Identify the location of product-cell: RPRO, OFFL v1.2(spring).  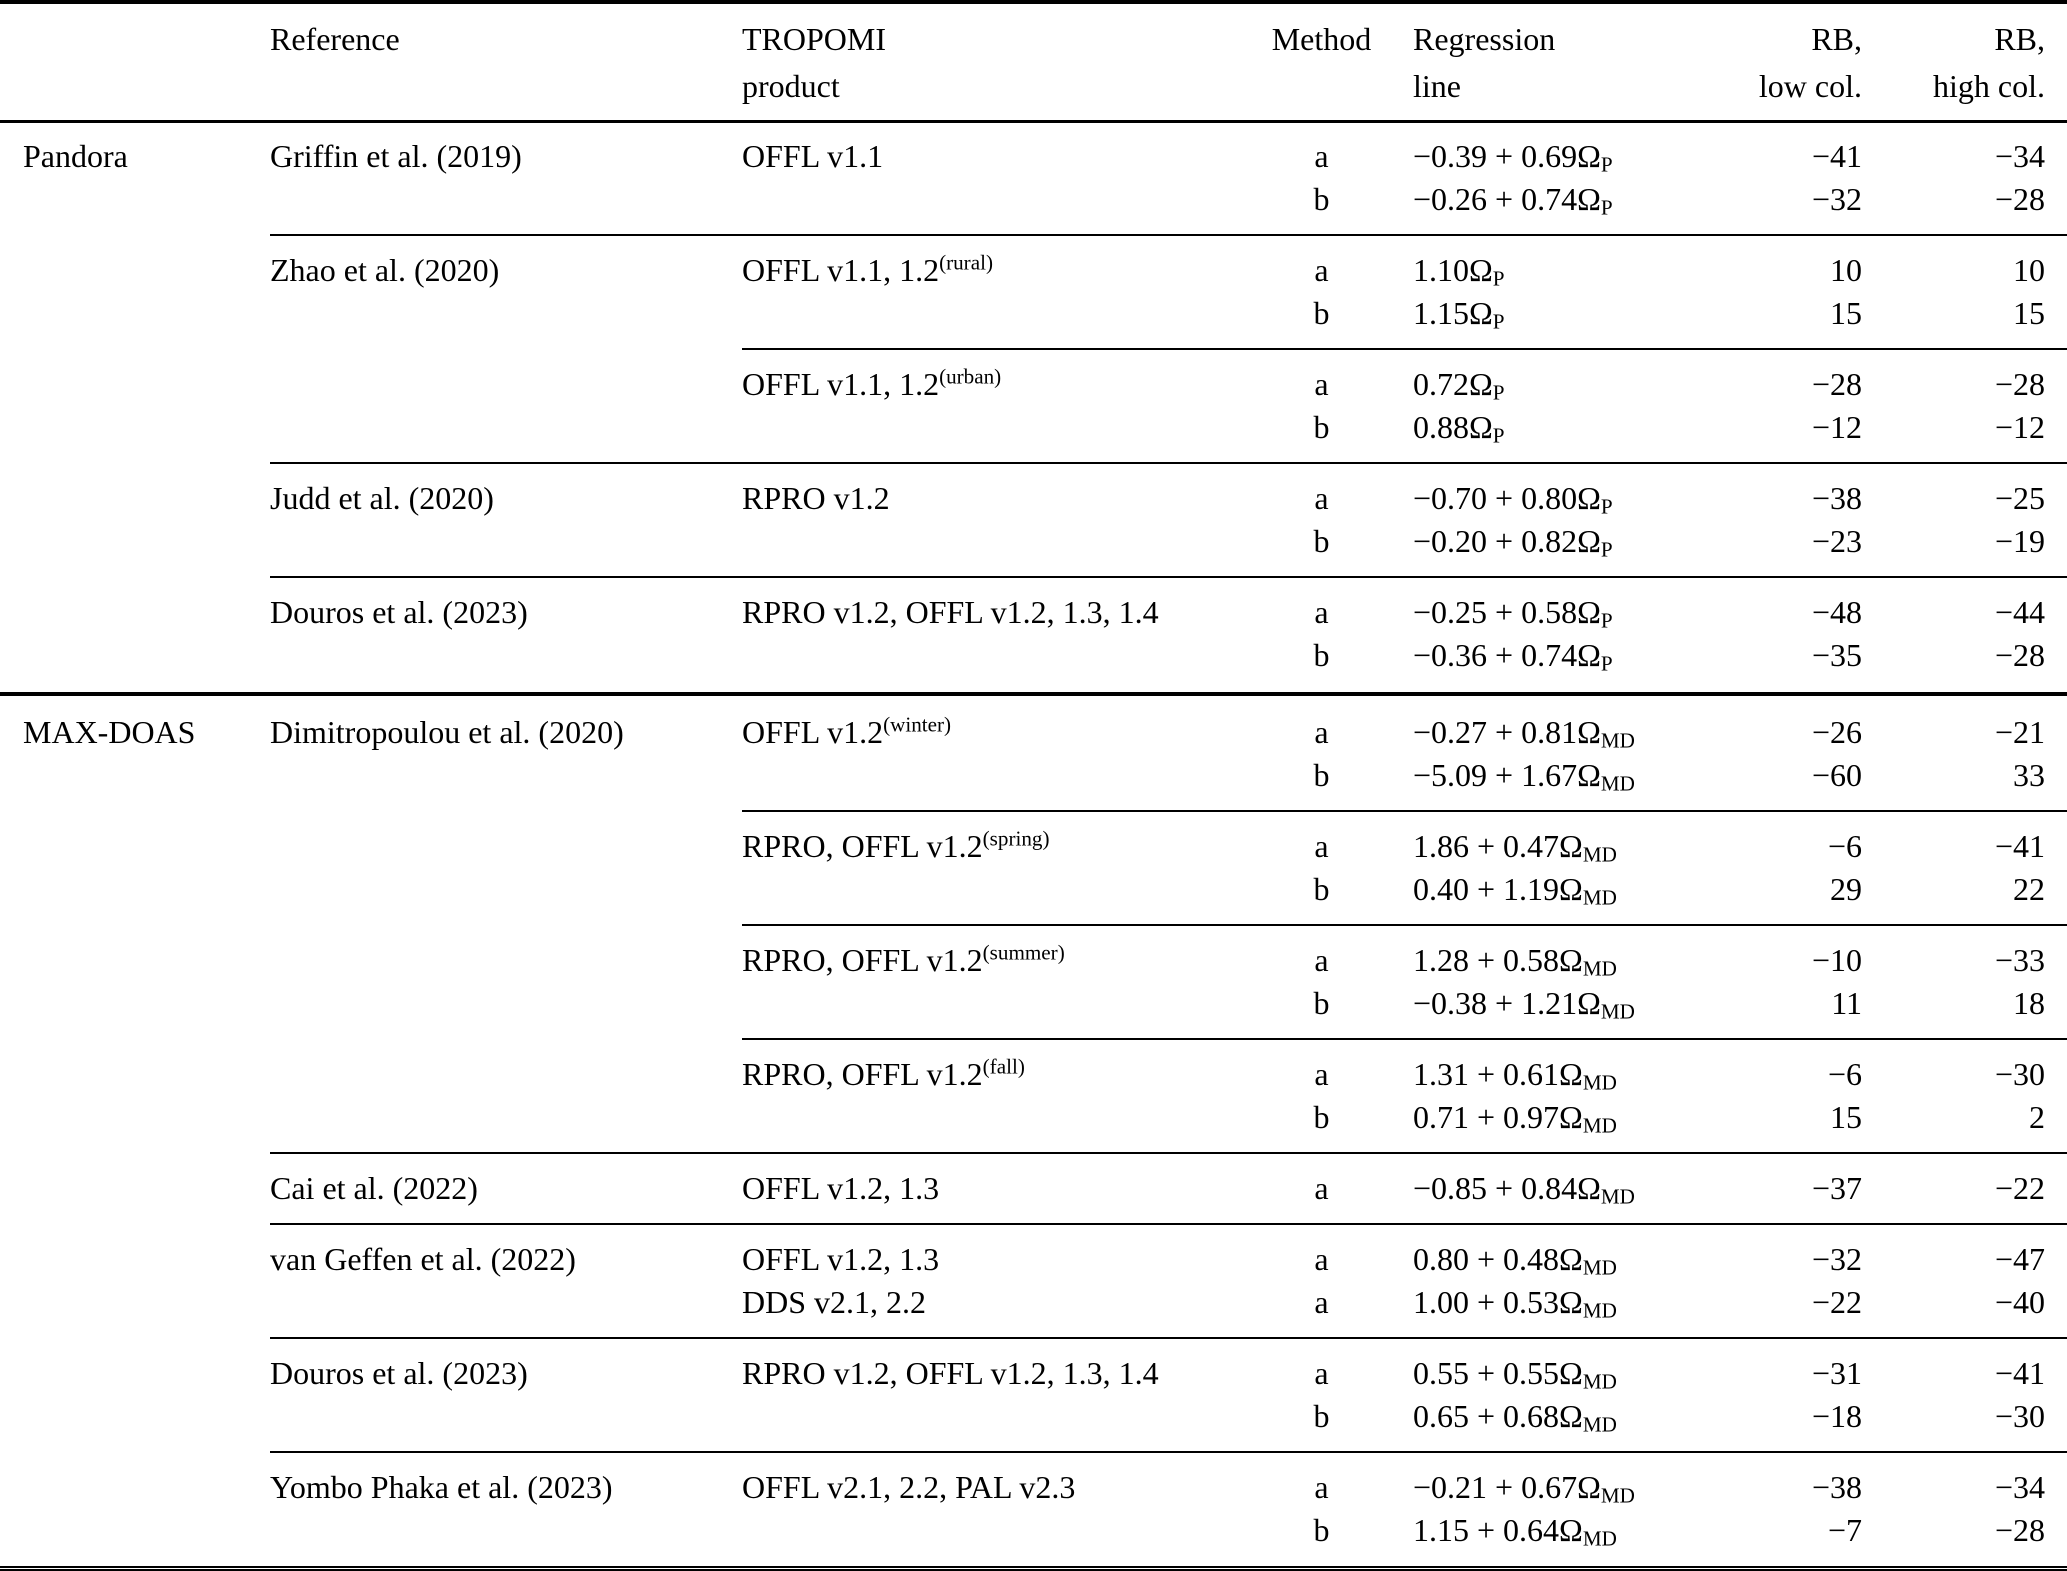
(896, 845).